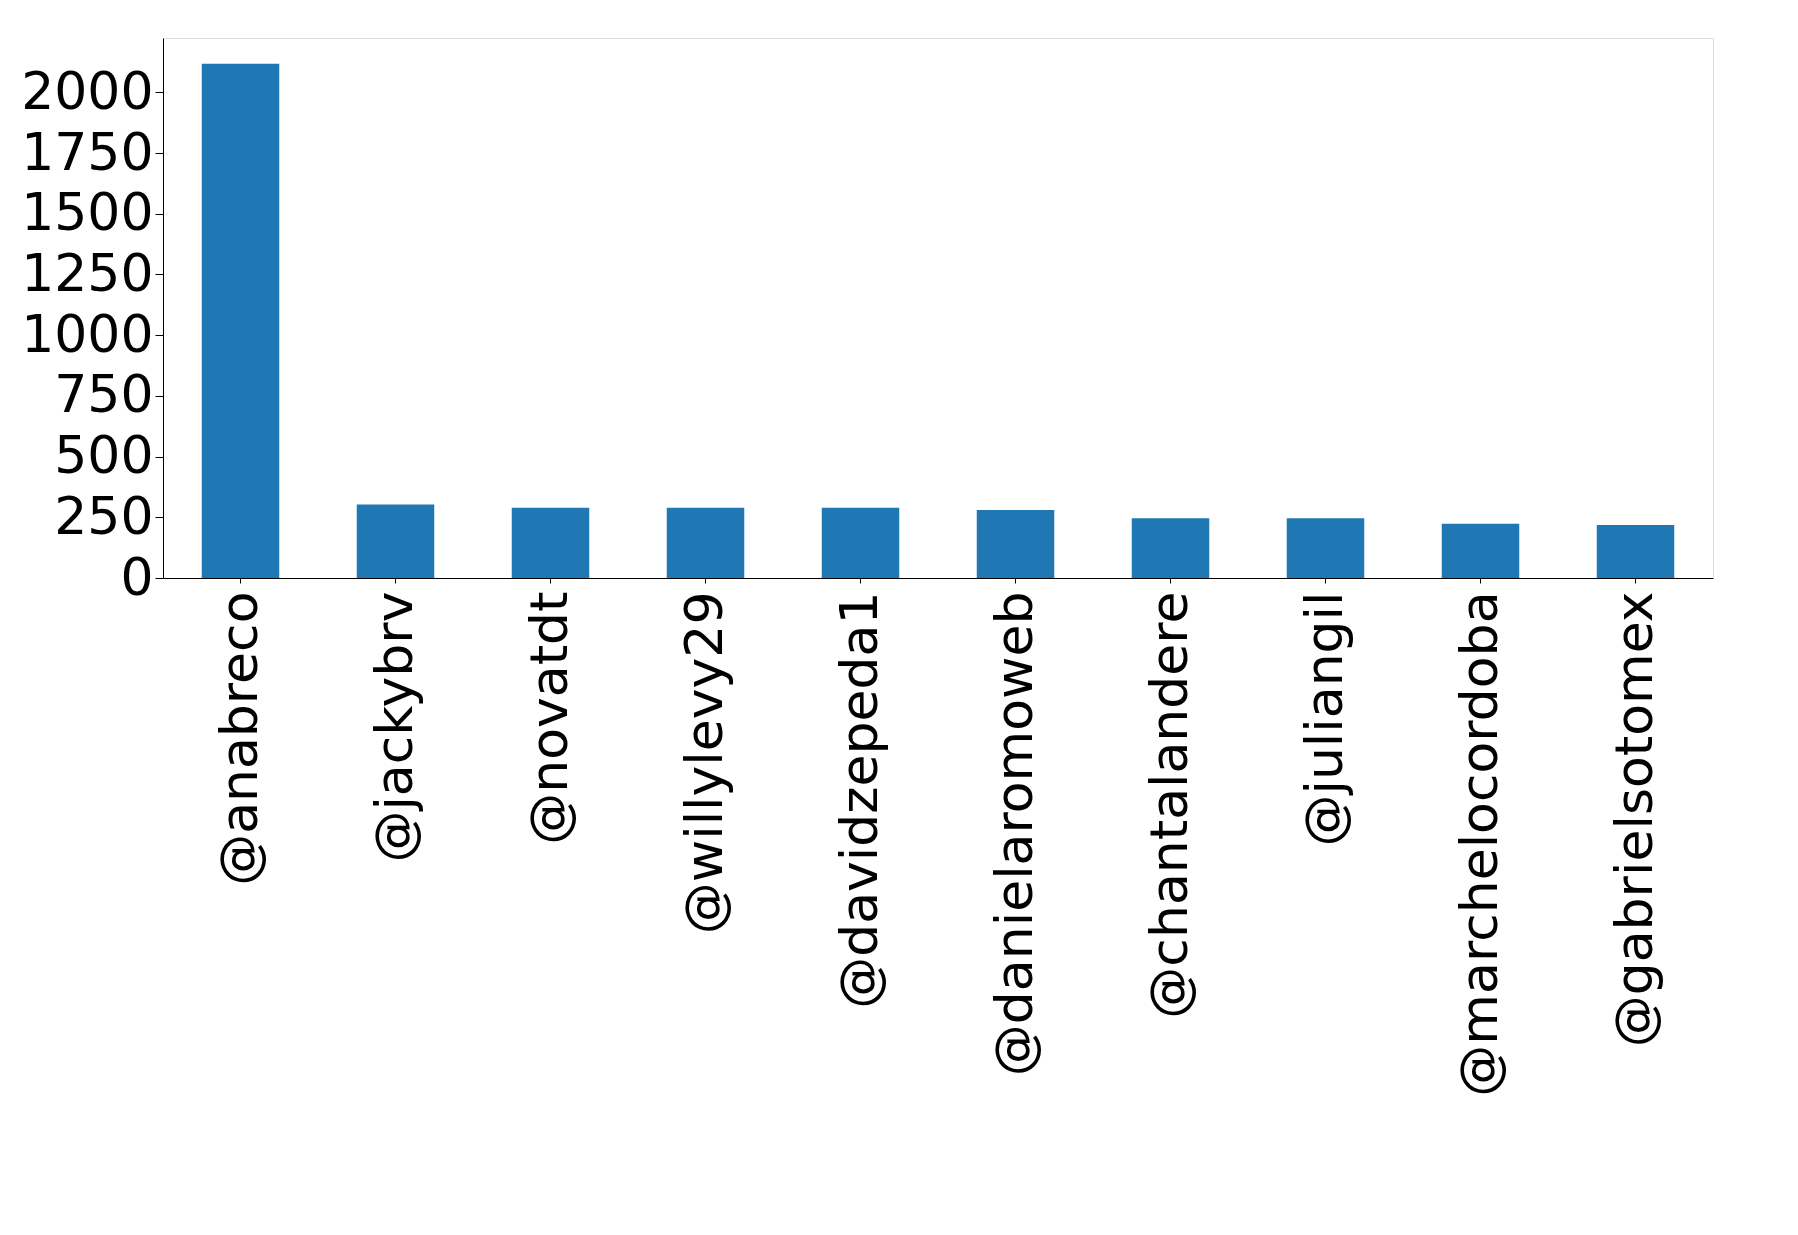 This screenshot has height=1235, width=1798. What do you see at coordinates (1478, 844) in the screenshot?
I see `x-tick-label: @marchelocordoba` at bounding box center [1478, 844].